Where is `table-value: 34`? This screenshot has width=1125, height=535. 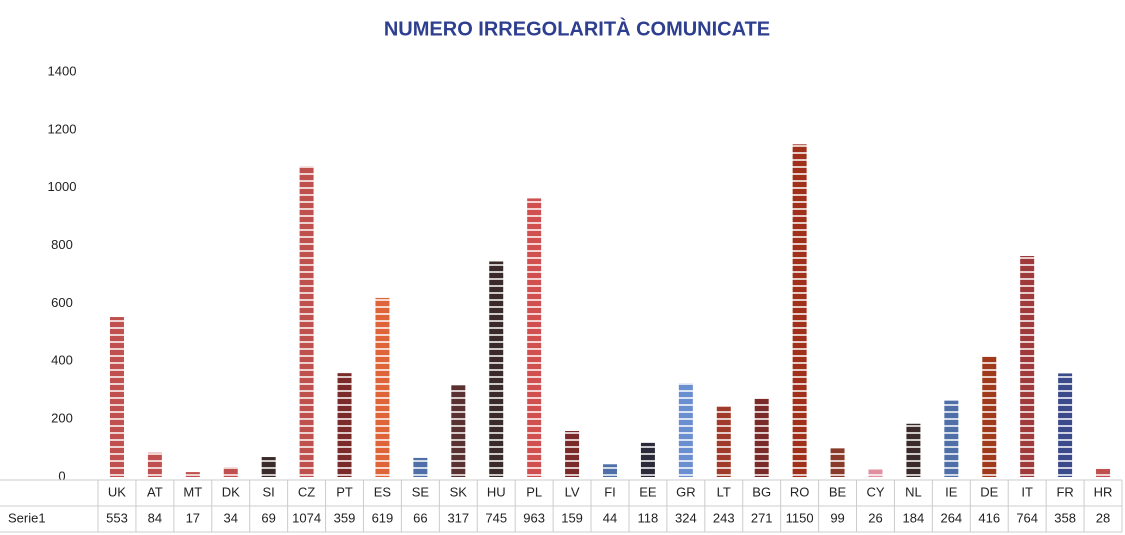 table-value: 34 is located at coordinates (231, 517).